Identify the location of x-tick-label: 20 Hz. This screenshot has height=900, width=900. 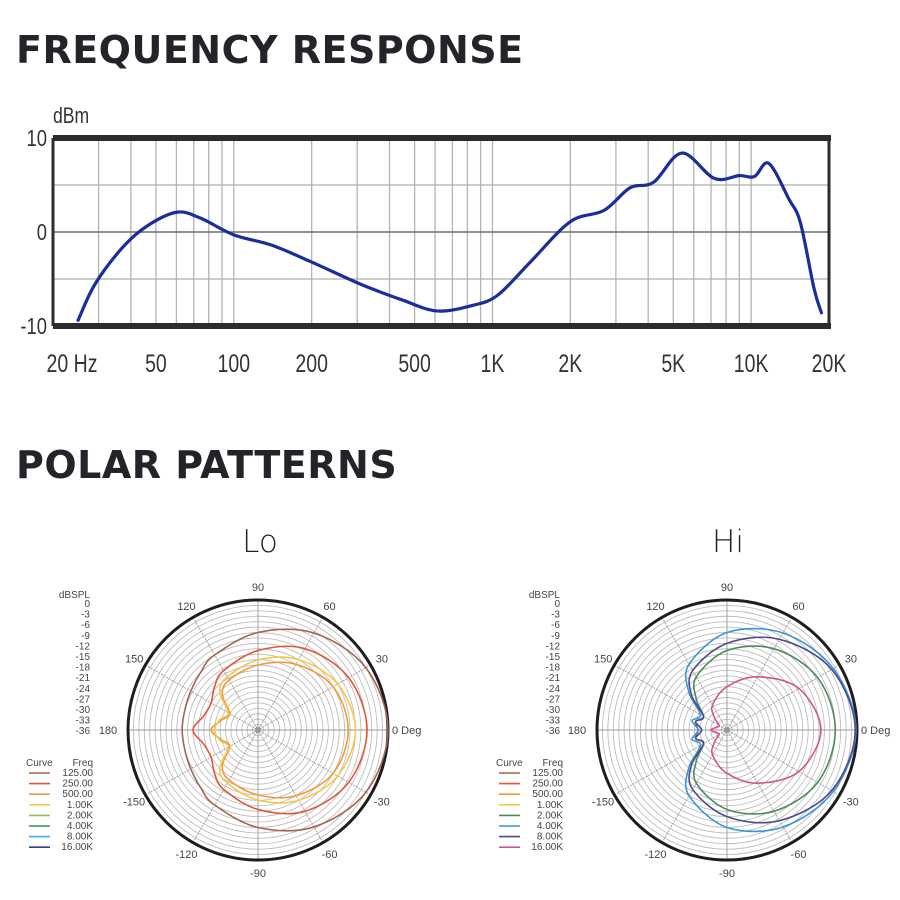
(72, 364).